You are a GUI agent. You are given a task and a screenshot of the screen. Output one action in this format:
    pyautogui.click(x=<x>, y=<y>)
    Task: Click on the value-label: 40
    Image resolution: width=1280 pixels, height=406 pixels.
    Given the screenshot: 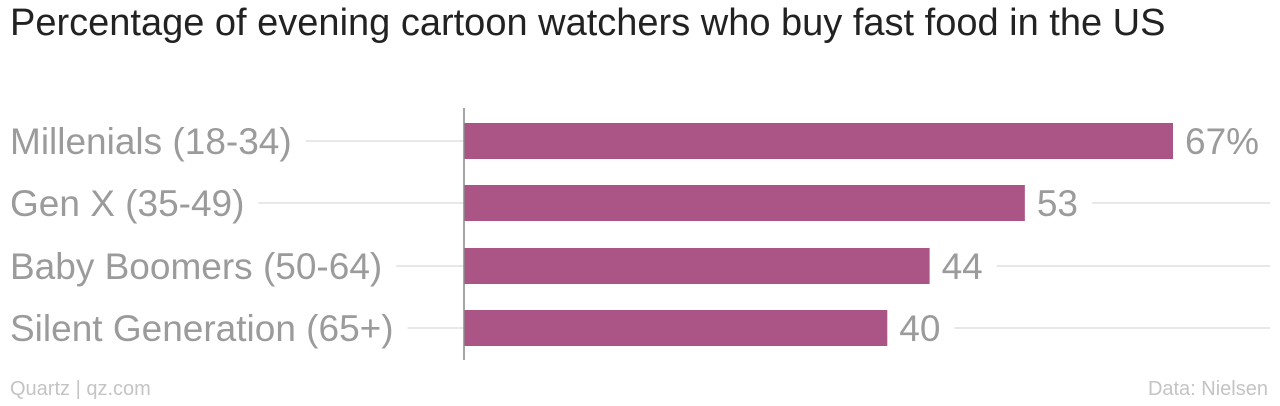 What is the action you would take?
    pyautogui.click(x=919, y=328)
    